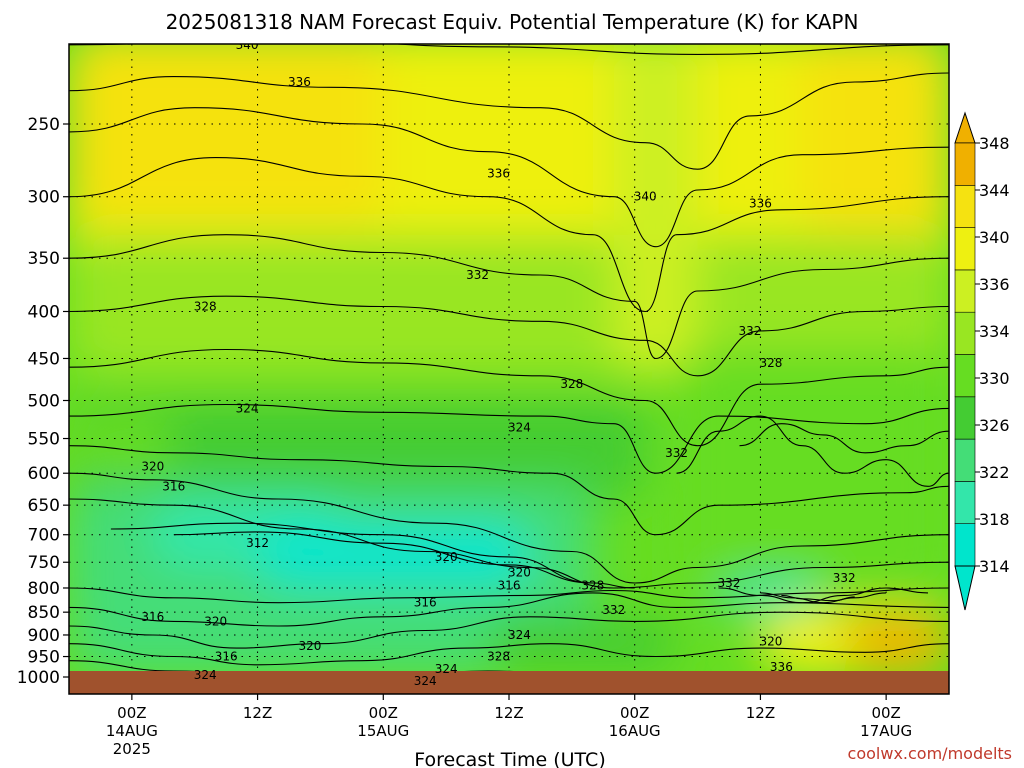 The height and width of the screenshot is (768, 1024). I want to click on y-tick-label: 650, so click(44, 506).